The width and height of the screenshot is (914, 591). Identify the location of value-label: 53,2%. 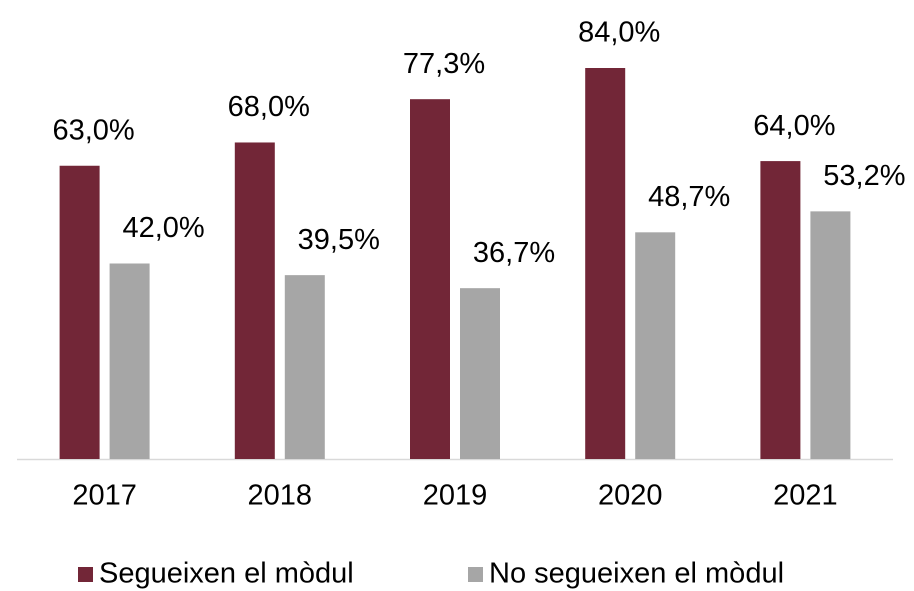
(864, 176).